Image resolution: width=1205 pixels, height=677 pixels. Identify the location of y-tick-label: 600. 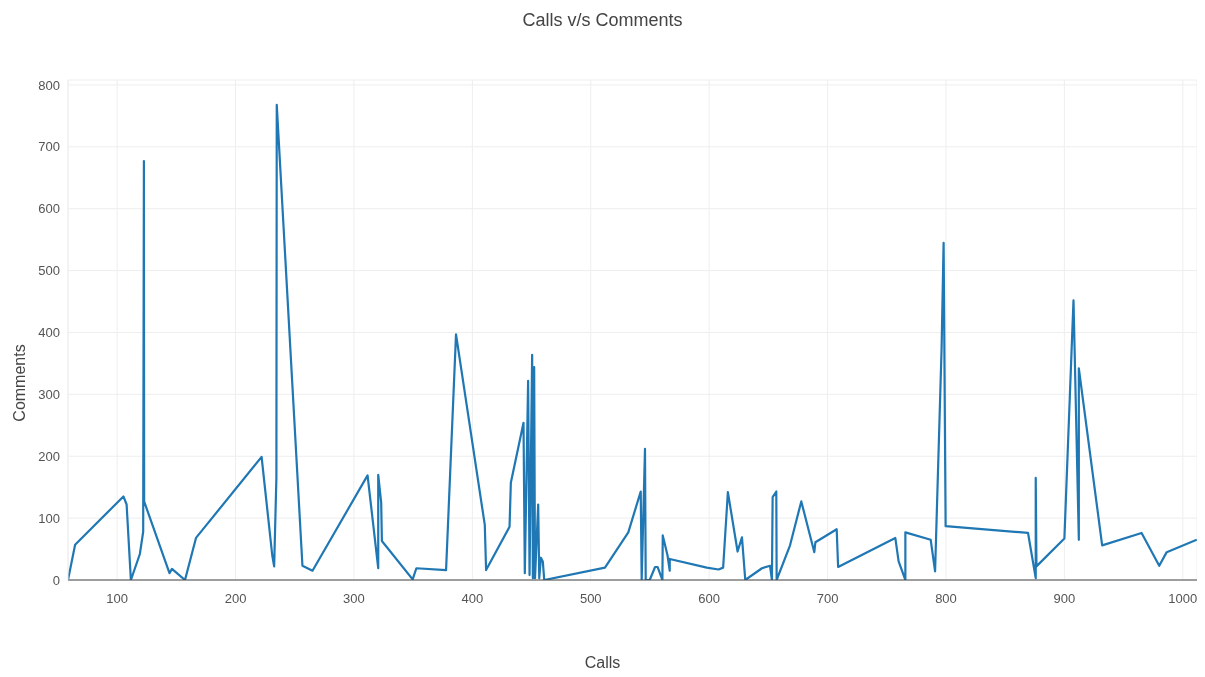
(49, 209).